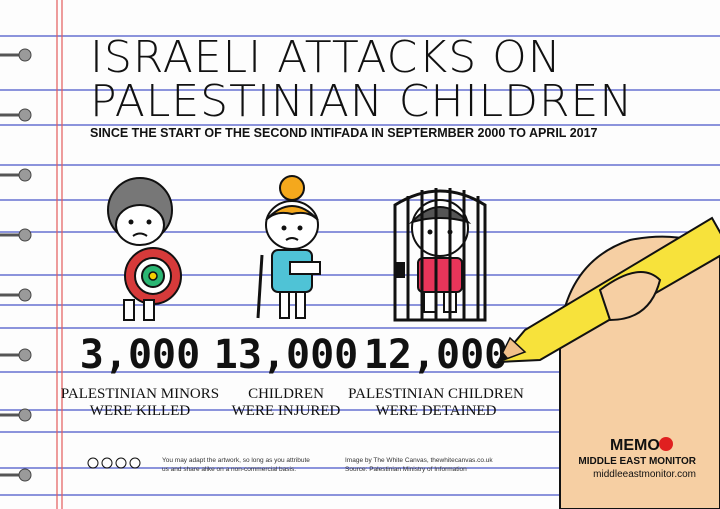  What do you see at coordinates (666, 444) in the screenshot?
I see `logo-dot` at bounding box center [666, 444].